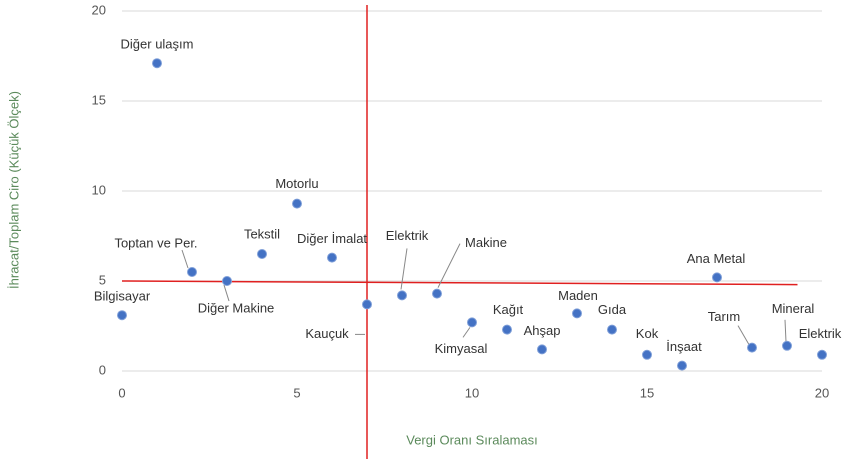 The image size is (844, 459). Describe the element at coordinates (684, 346) in the screenshot. I see `point-label: İnşaat` at that location.